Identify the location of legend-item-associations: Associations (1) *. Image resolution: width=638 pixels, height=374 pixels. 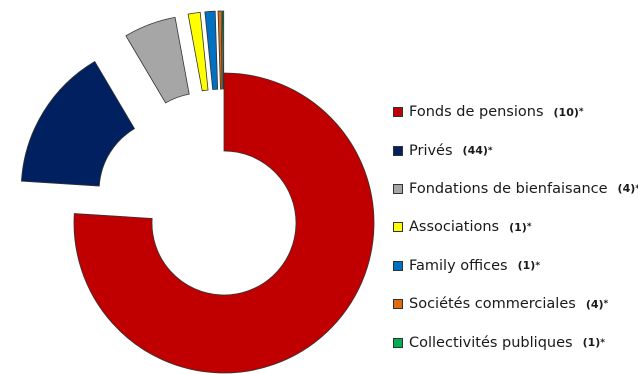
(515, 227).